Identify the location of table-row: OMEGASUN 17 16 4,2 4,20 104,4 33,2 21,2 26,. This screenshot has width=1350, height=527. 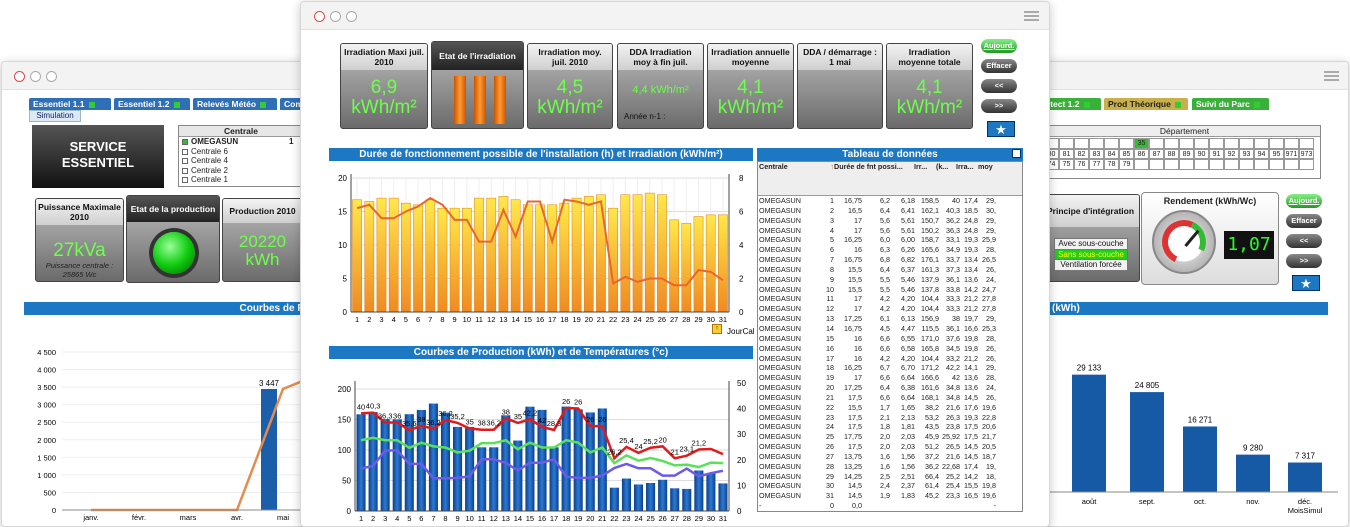
(890, 359).